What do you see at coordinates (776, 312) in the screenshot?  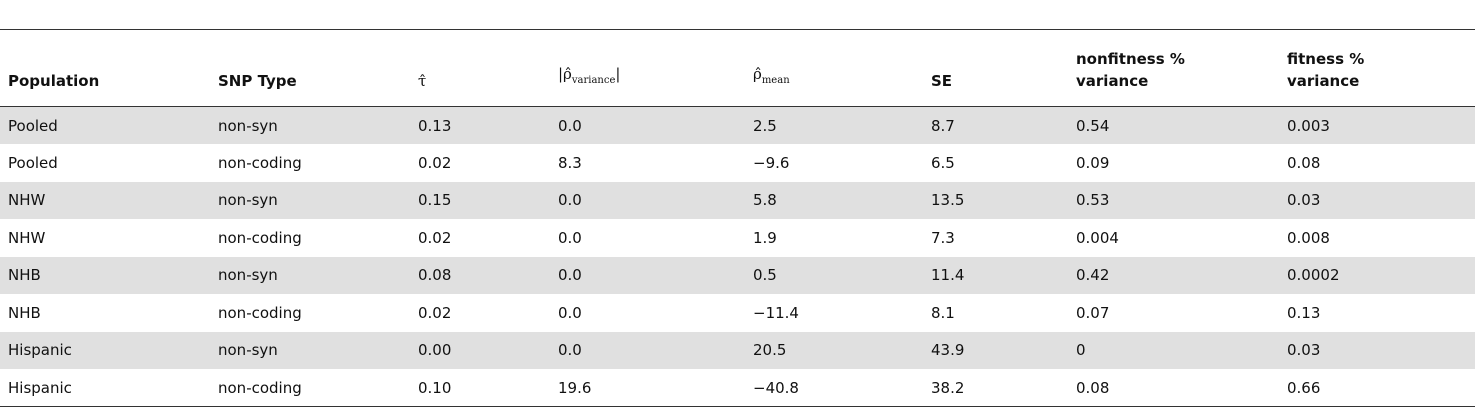 I see `table-cell: −11.4` at bounding box center [776, 312].